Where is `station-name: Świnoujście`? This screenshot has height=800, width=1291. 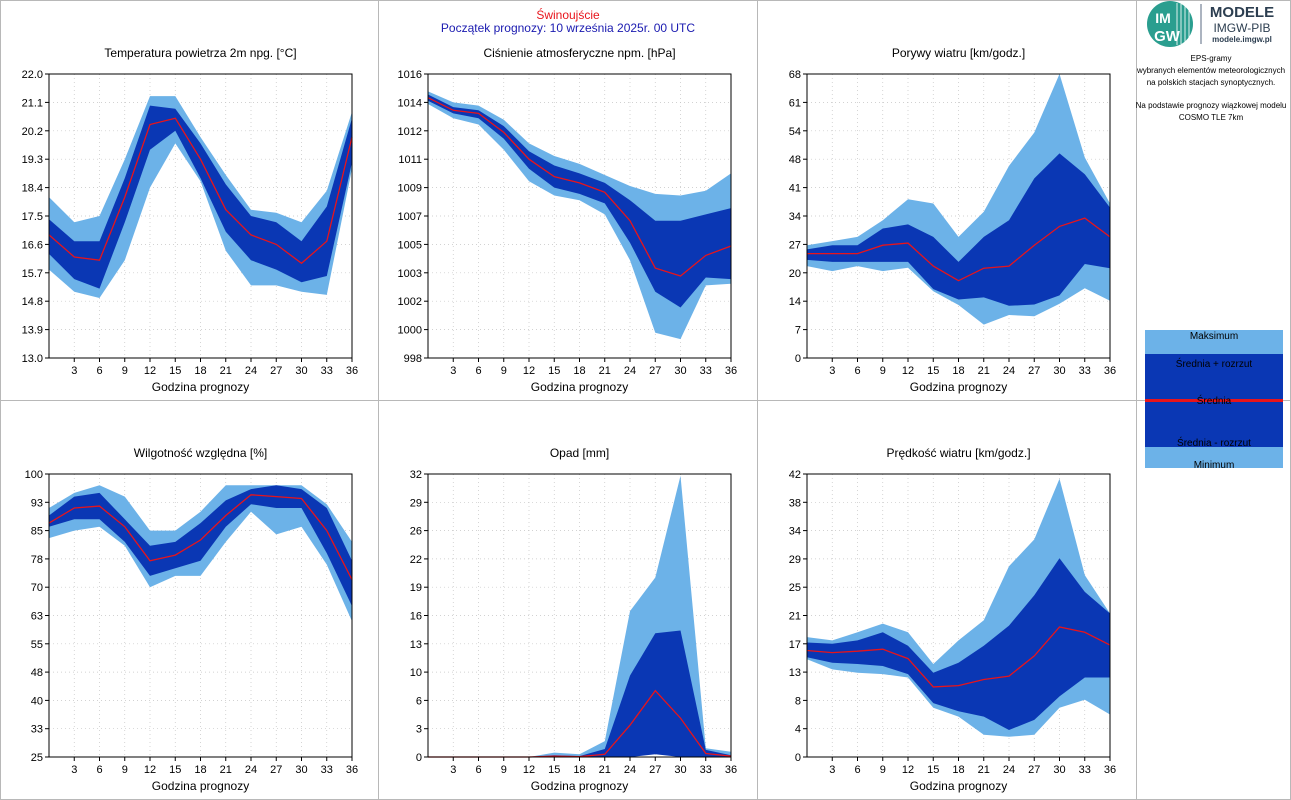 station-name: Świnoujście is located at coordinates (568, 14).